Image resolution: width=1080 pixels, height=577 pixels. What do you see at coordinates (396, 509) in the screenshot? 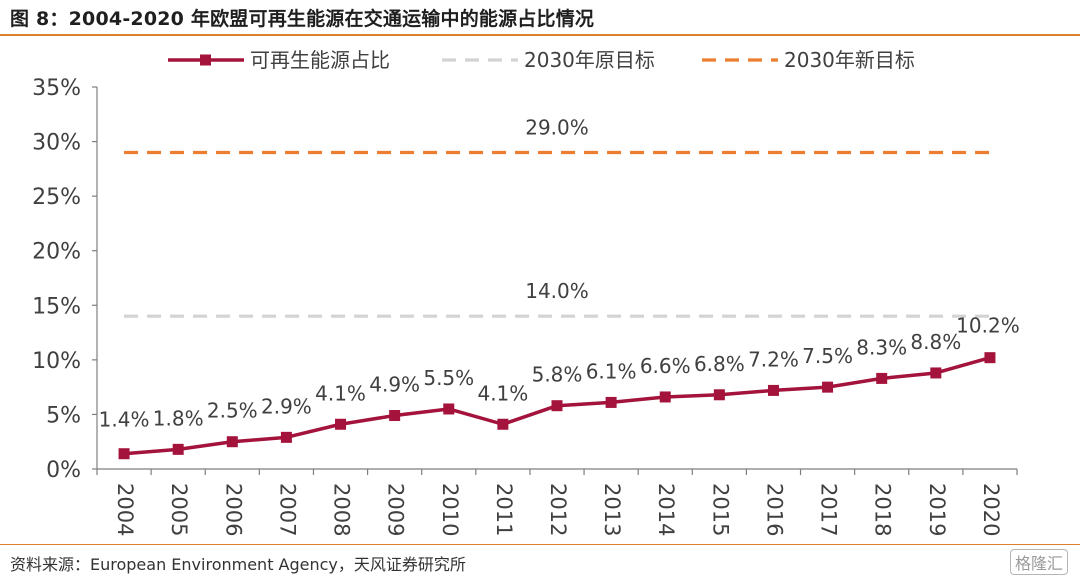
I see `x-tick-label: 2009` at bounding box center [396, 509].